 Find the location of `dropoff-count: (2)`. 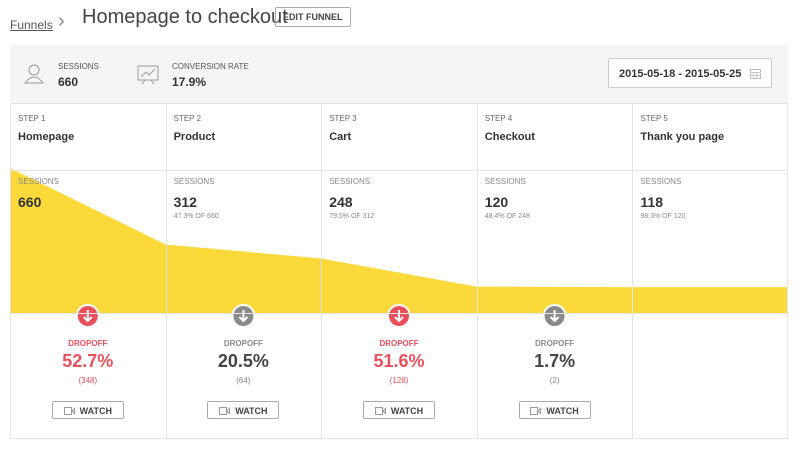

dropoff-count: (2) is located at coordinates (554, 380).